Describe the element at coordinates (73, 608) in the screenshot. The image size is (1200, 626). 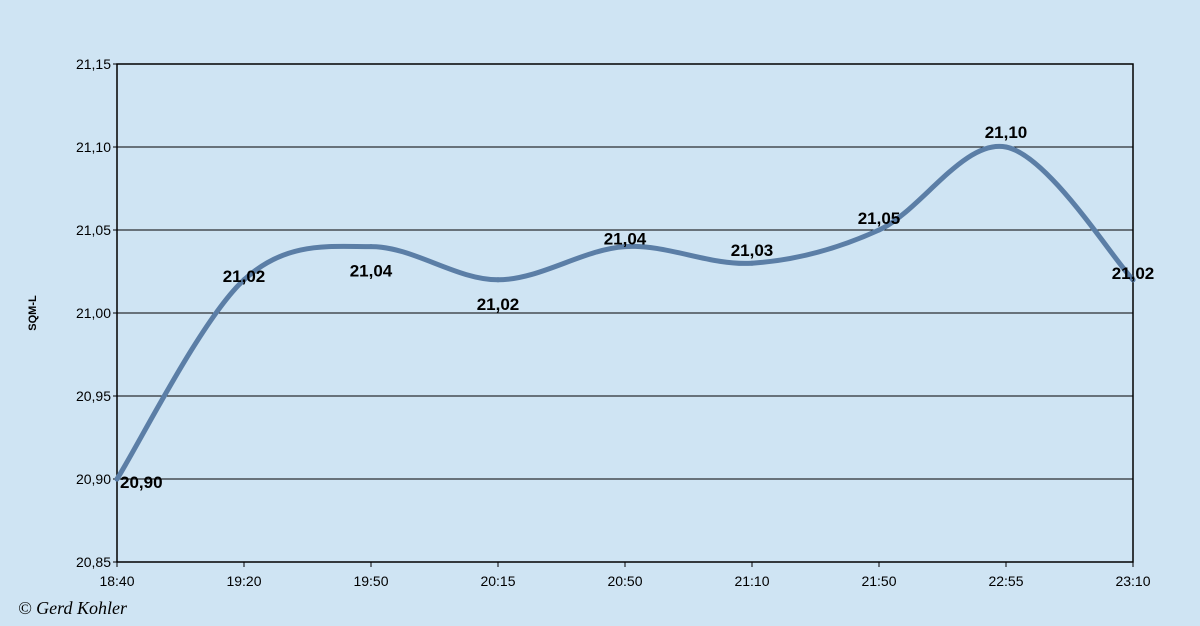
I see `copyright-notice: © Gerd Kohler` at that location.